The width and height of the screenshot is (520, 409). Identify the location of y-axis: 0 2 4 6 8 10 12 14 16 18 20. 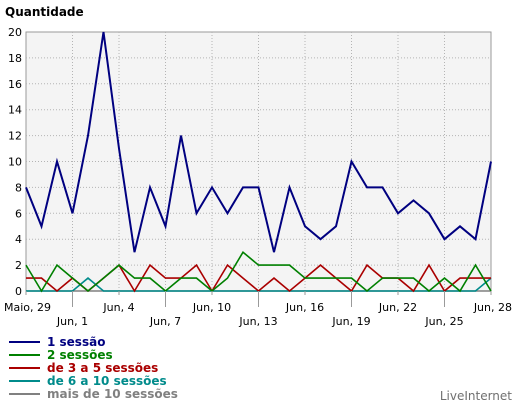
(15, 162).